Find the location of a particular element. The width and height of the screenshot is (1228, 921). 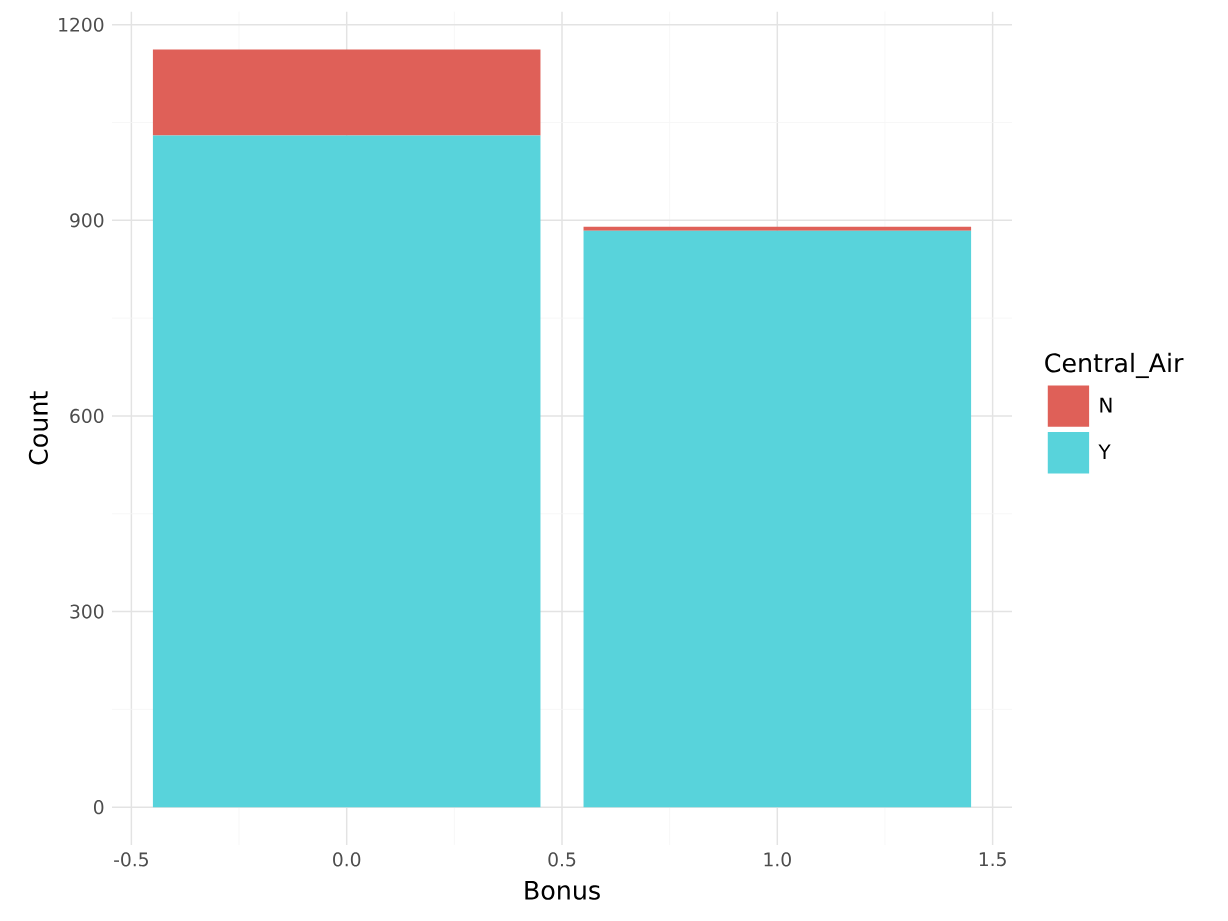

x-axis-title: Bonus is located at coordinates (562, 890).